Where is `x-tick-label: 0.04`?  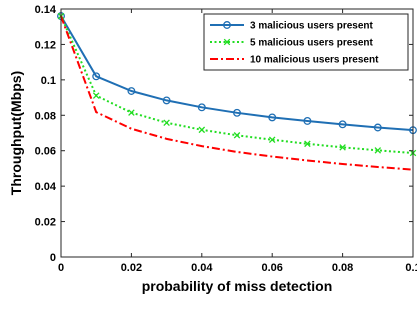 x-tick-label: 0.04 is located at coordinates (202, 268).